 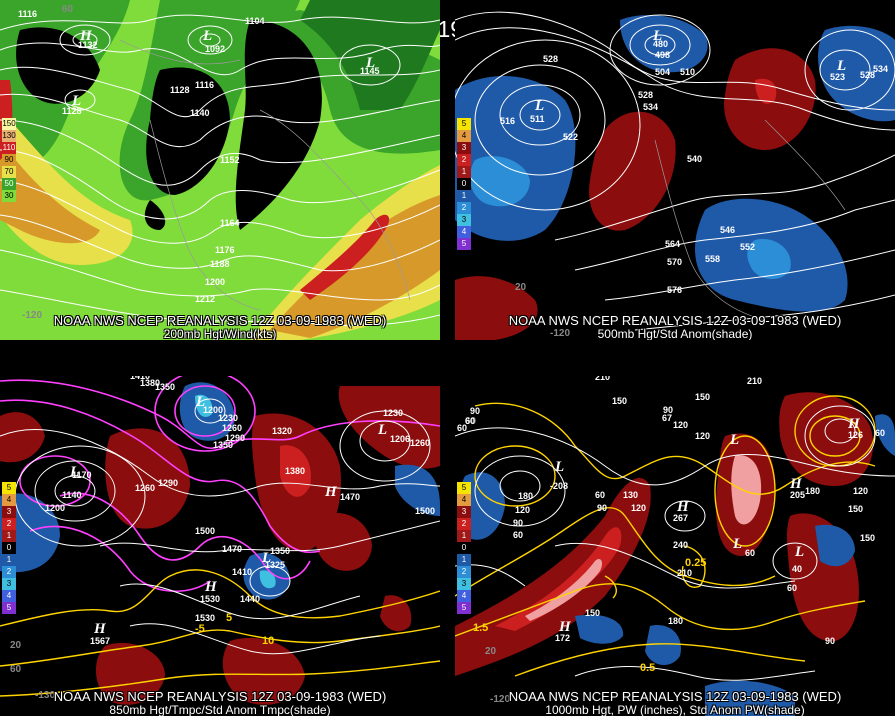 What do you see at coordinates (145, 488) in the screenshot?
I see `height-label: 1260` at bounding box center [145, 488].